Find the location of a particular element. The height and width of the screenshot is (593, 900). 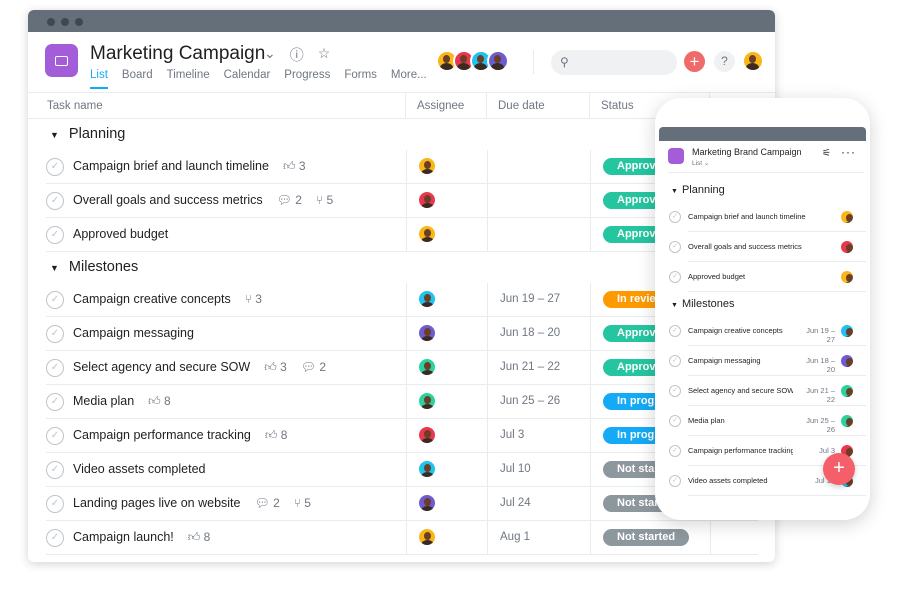

window-close-dot is located at coordinates (51, 22).